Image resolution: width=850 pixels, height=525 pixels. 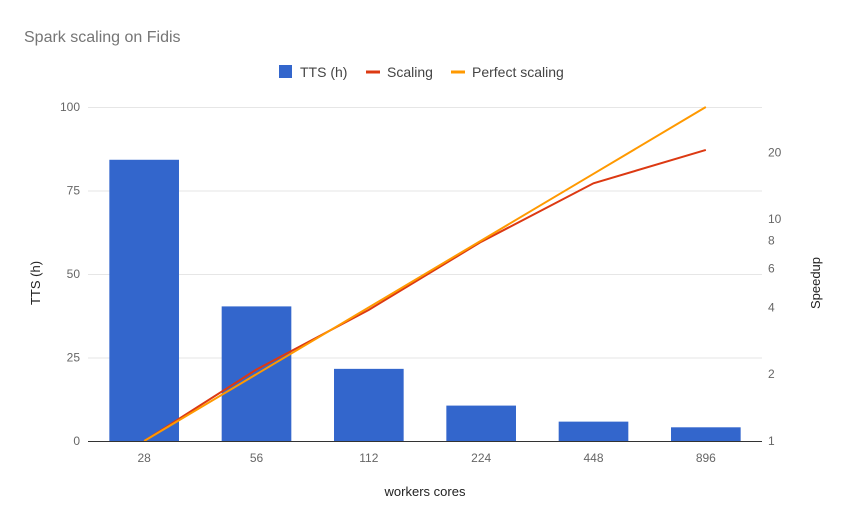 What do you see at coordinates (74, 274) in the screenshot?
I see `y-tick-label: 50` at bounding box center [74, 274].